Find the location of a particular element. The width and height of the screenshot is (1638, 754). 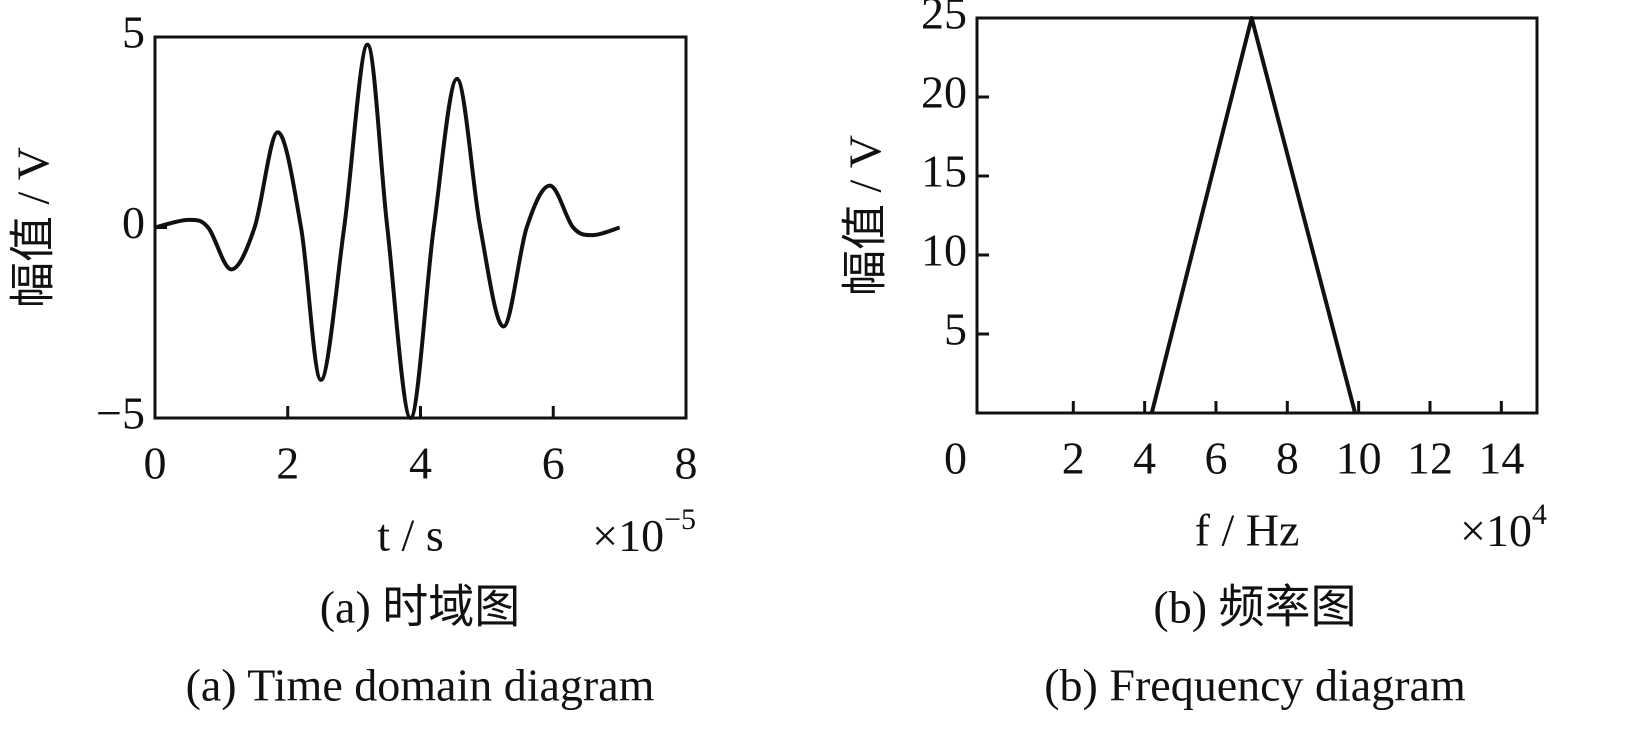

caption-en: (a) Time domain diagram is located at coordinates (420, 685).